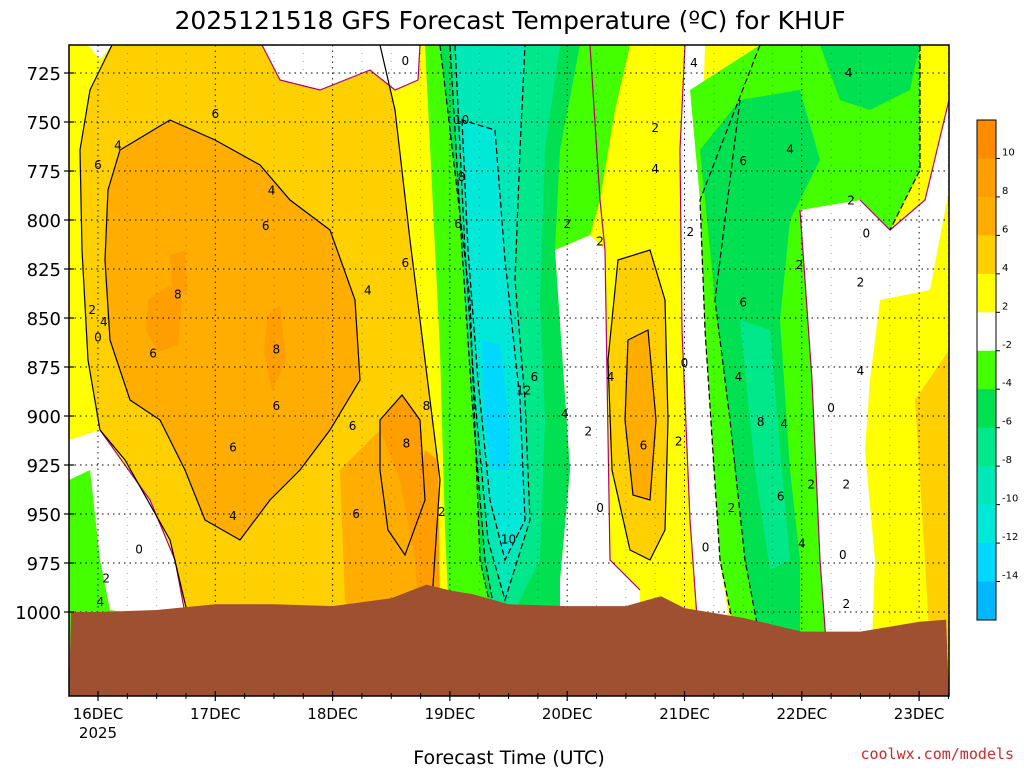 The image size is (1024, 768). What do you see at coordinates (44, 123) in the screenshot?
I see `y-tick-label: 750` at bounding box center [44, 123].